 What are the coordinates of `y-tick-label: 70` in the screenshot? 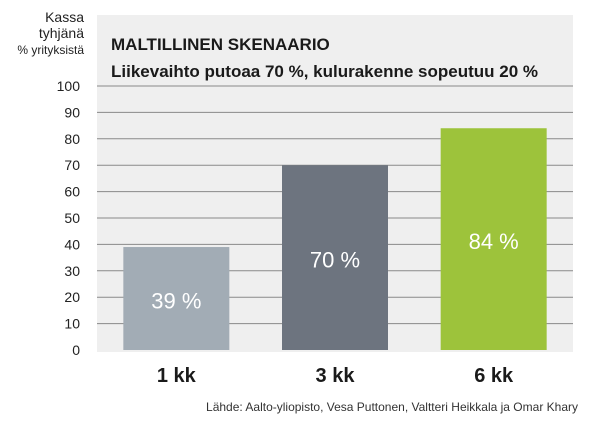 It's located at (72, 165).